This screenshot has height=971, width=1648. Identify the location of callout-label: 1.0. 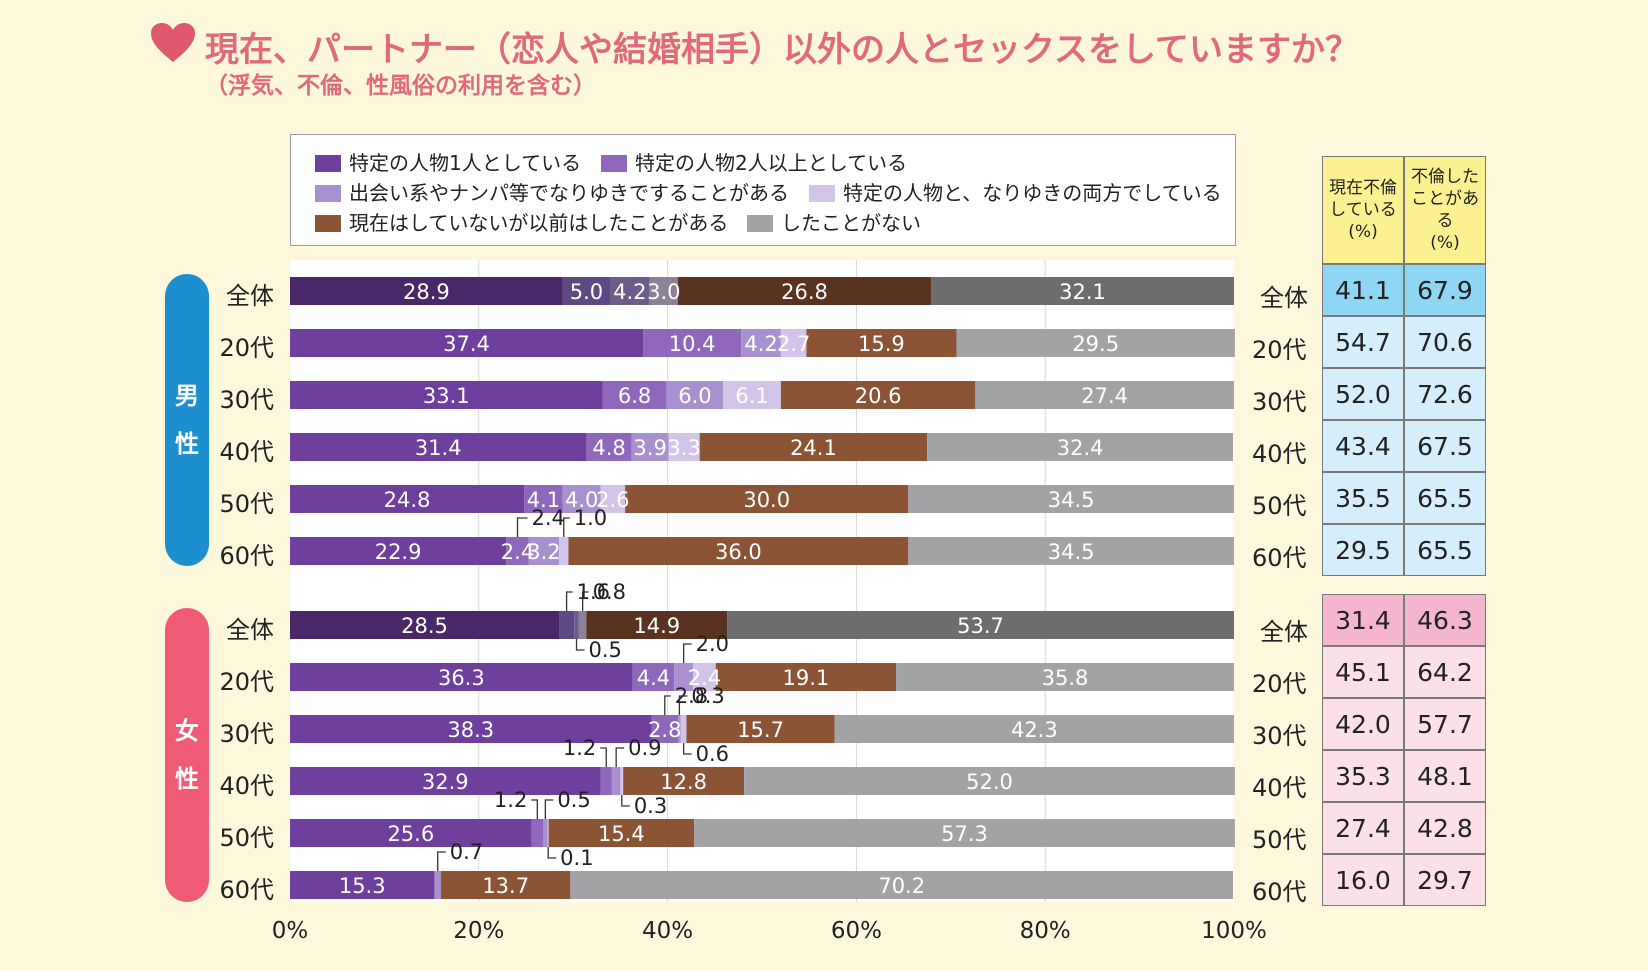
(590, 518).